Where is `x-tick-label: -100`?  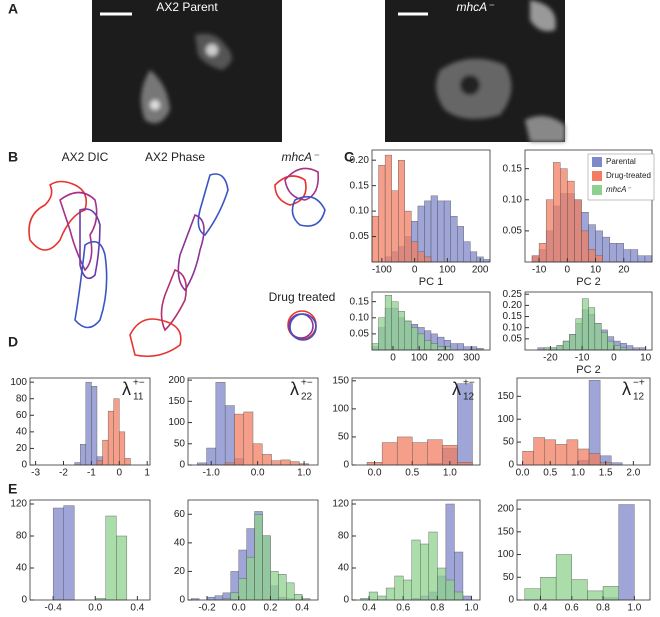
x-tick-label: -100 is located at coordinates (382, 270).